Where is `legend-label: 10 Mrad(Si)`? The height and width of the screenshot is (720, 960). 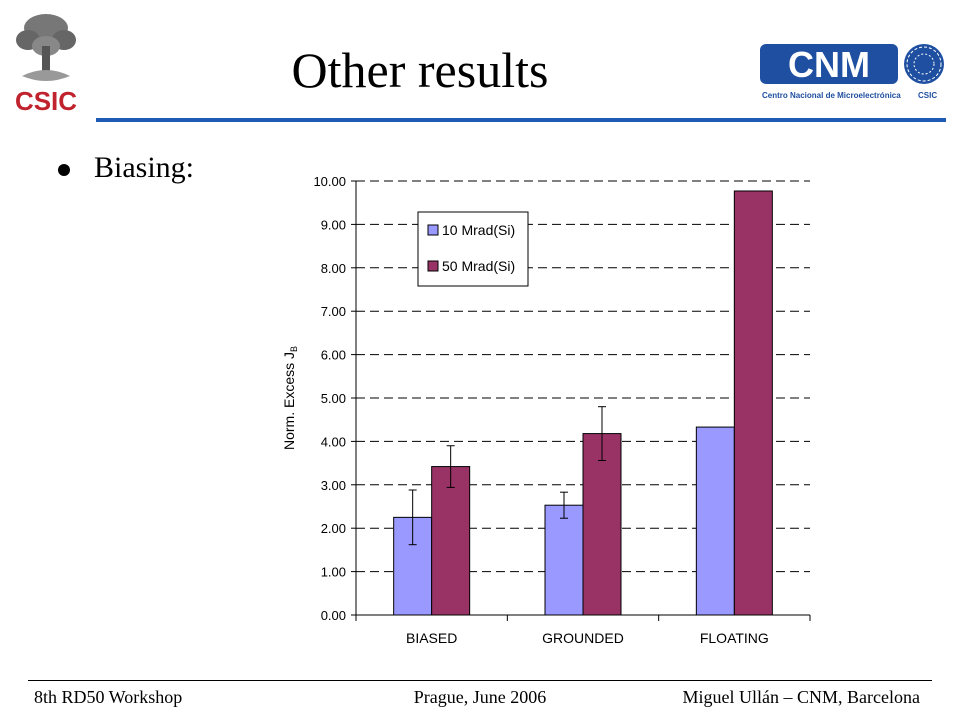 legend-label: 10 Mrad(Si) is located at coordinates (478, 230).